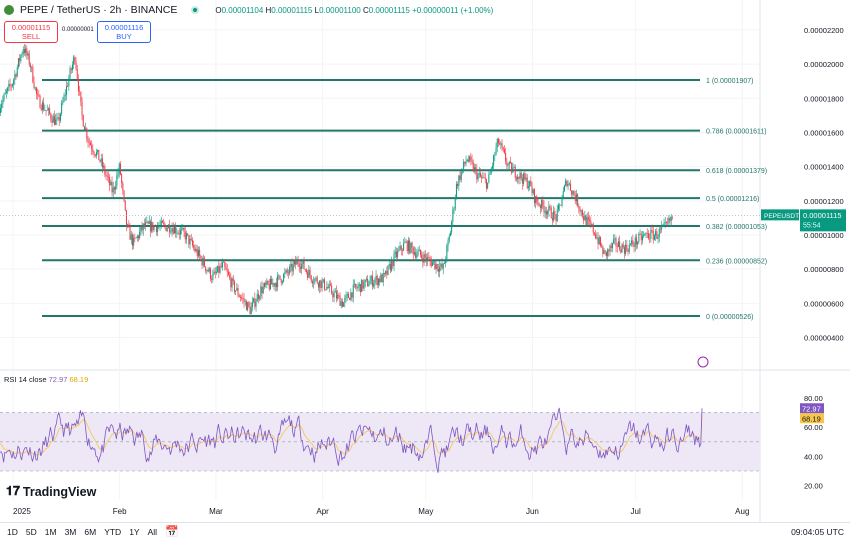 The height and width of the screenshot is (540, 850). Describe the element at coordinates (90, 531) in the screenshot. I see `range-6m: 6M` at that location.